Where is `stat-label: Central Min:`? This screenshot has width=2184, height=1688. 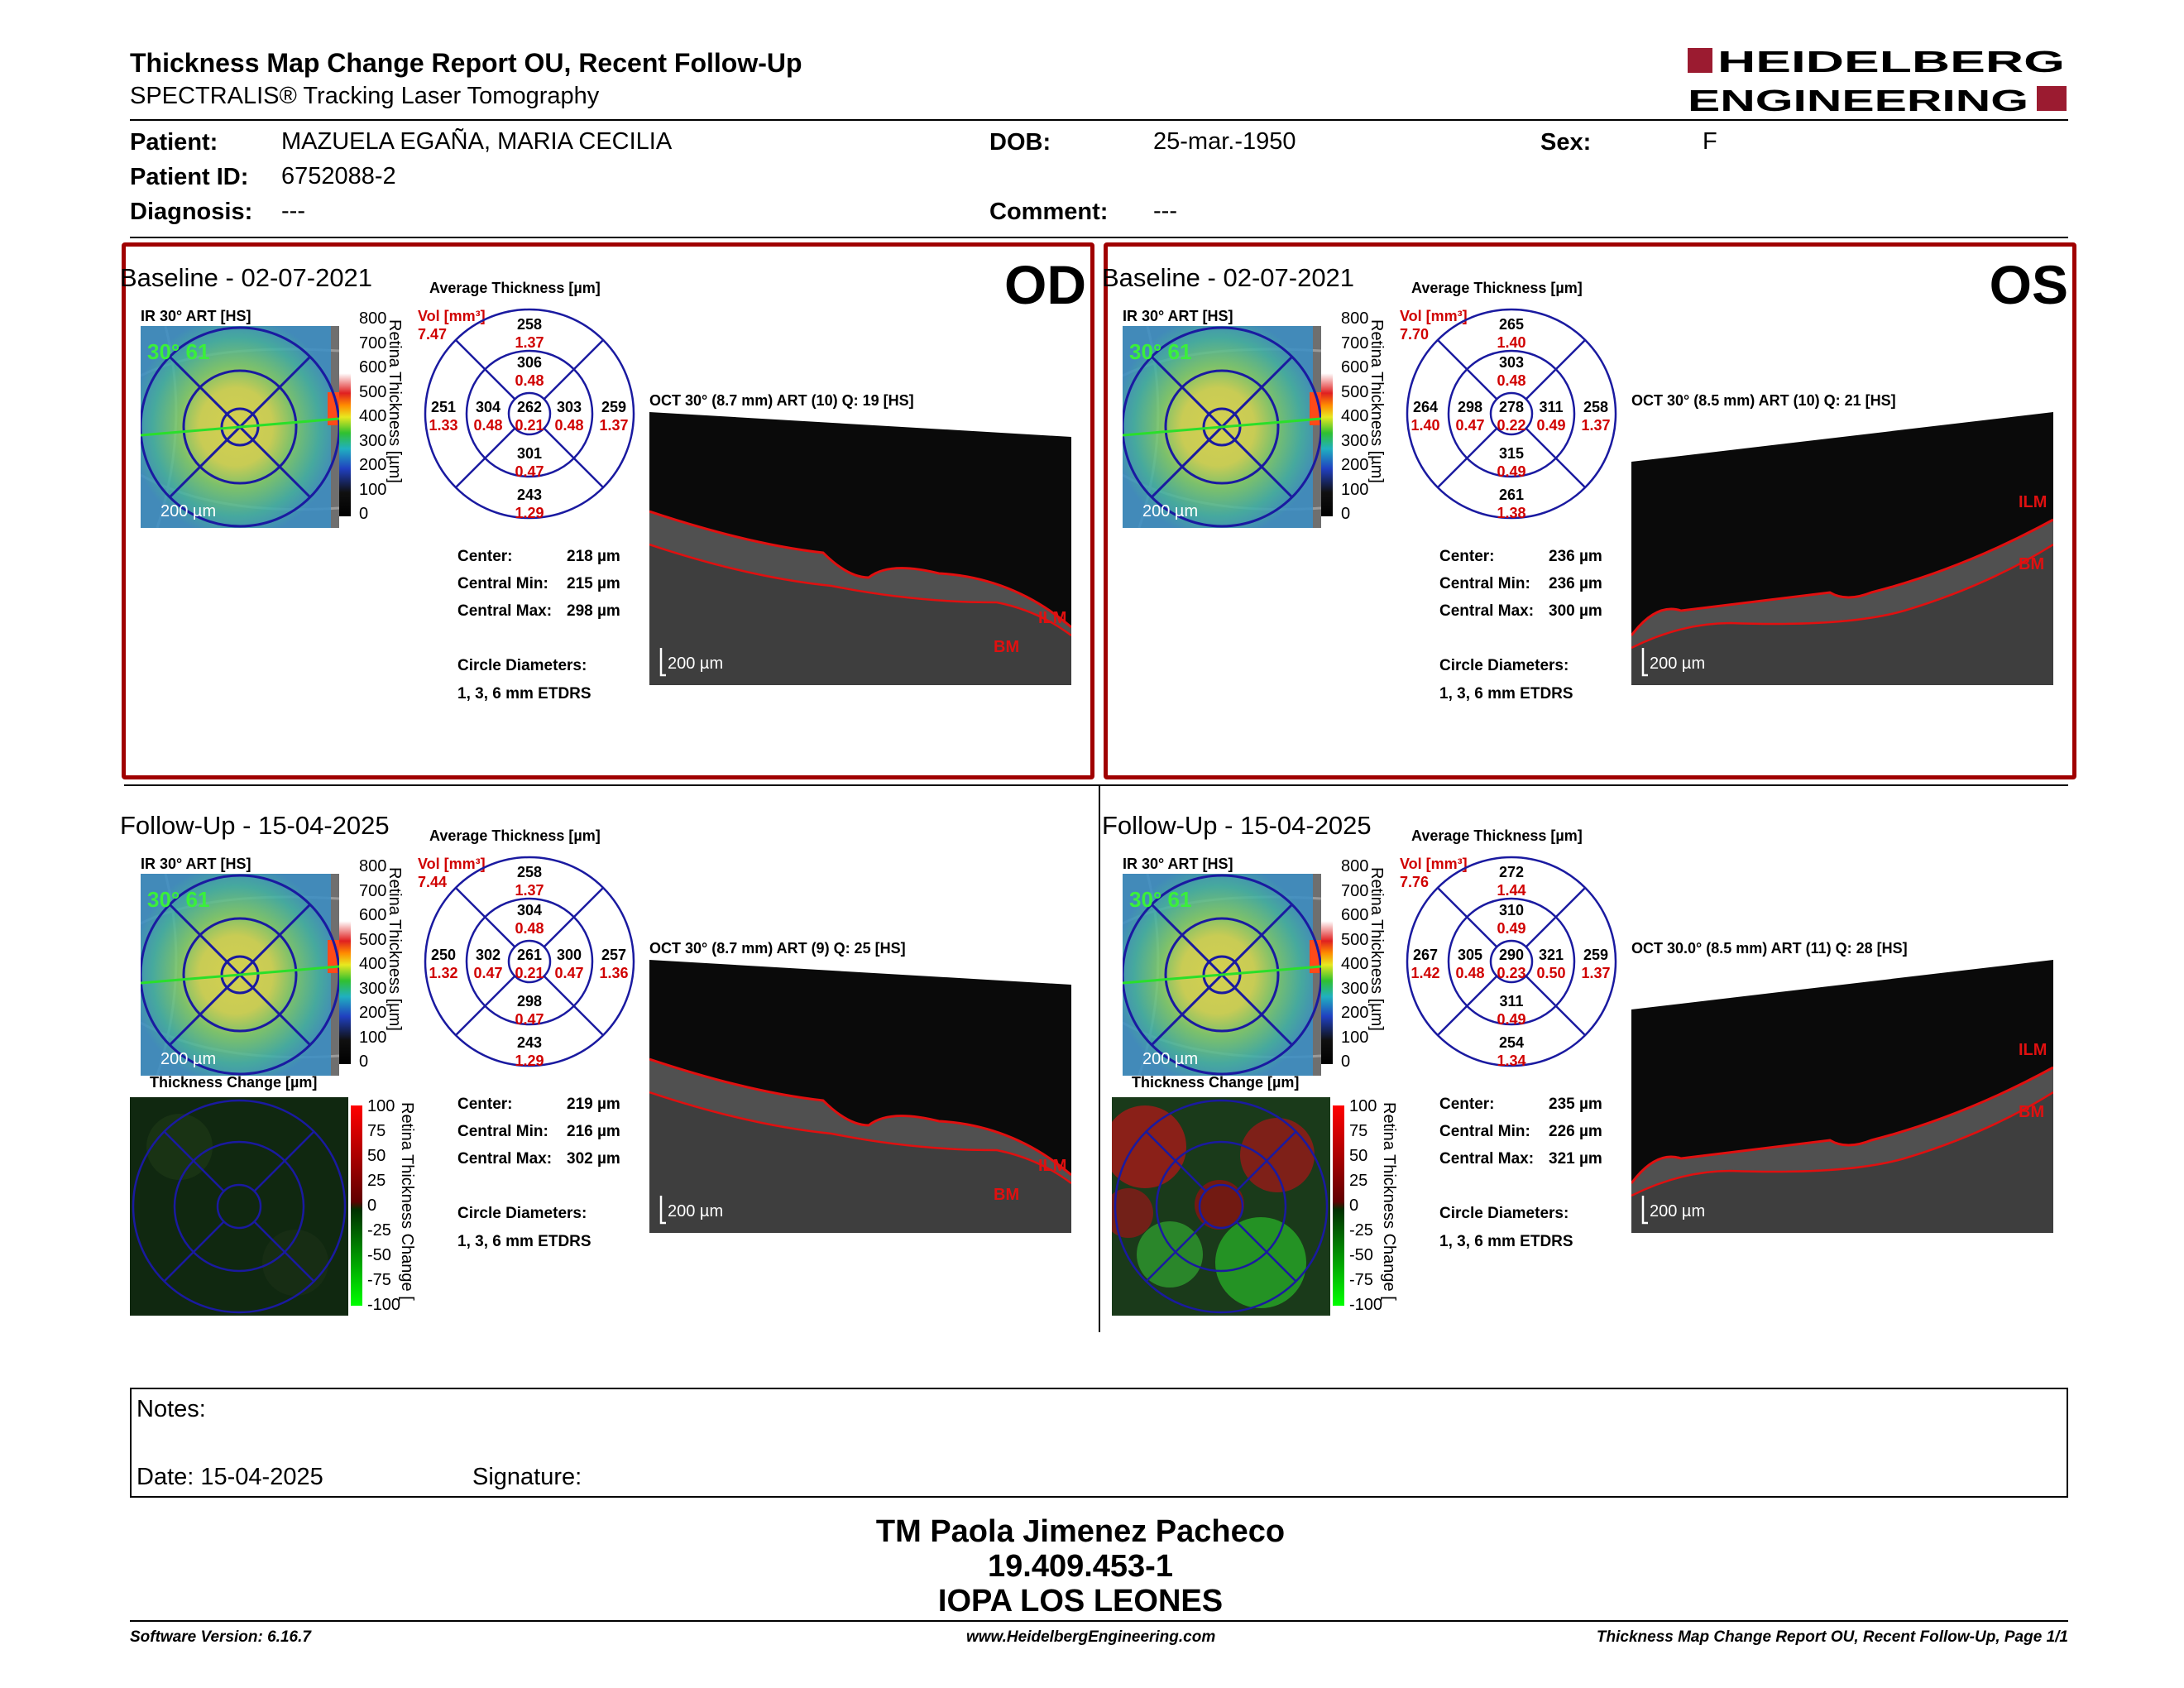 stat-label: Central Min: is located at coordinates (1484, 583).